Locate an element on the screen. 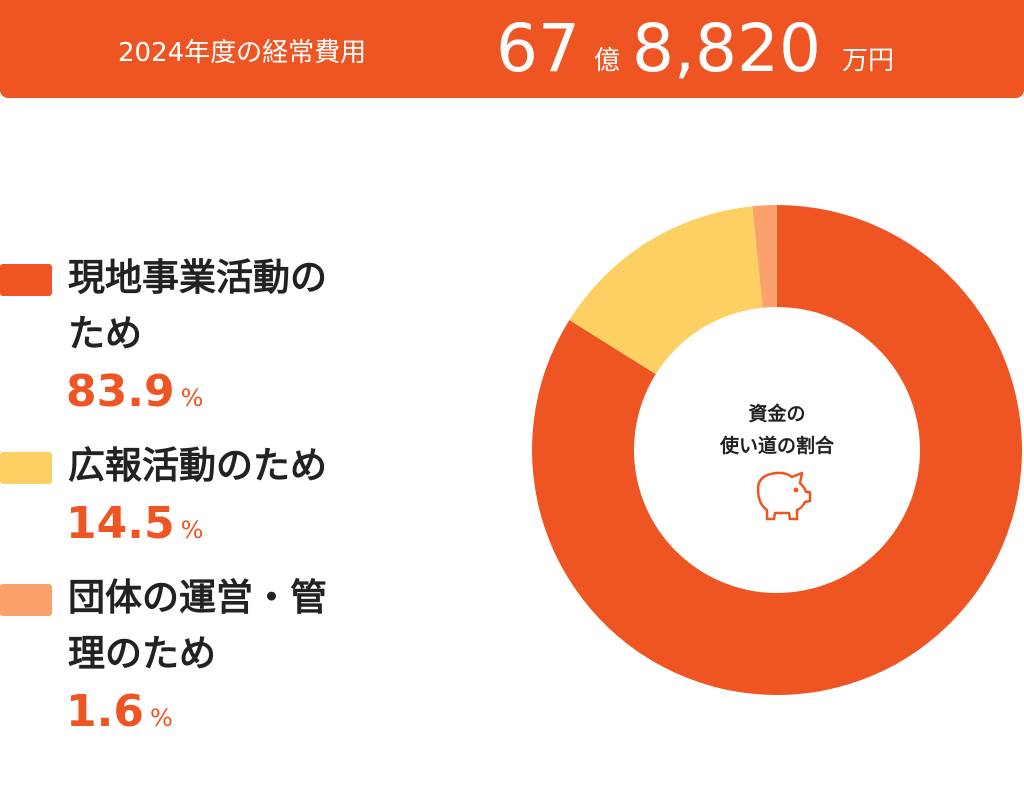  value-label: 14.5 is located at coordinates (120, 523).